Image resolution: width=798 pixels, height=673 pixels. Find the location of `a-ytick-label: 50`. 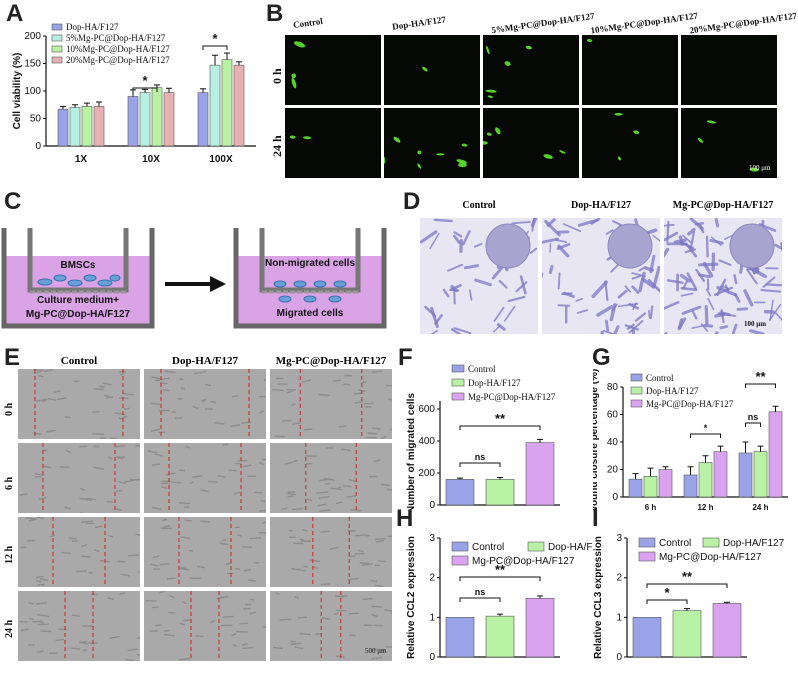

a-ytick-label: 50 is located at coordinates (36, 119).